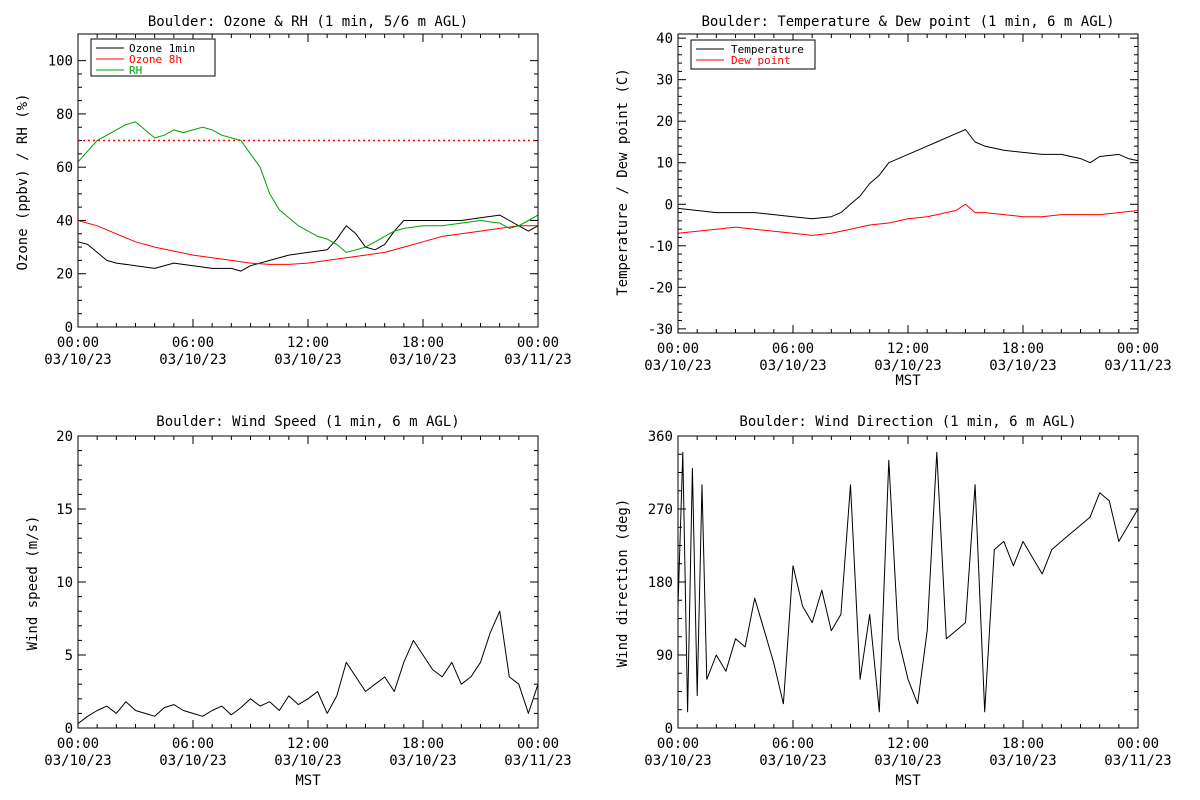  I want to click on y-tick-label: 30, so click(664, 81).